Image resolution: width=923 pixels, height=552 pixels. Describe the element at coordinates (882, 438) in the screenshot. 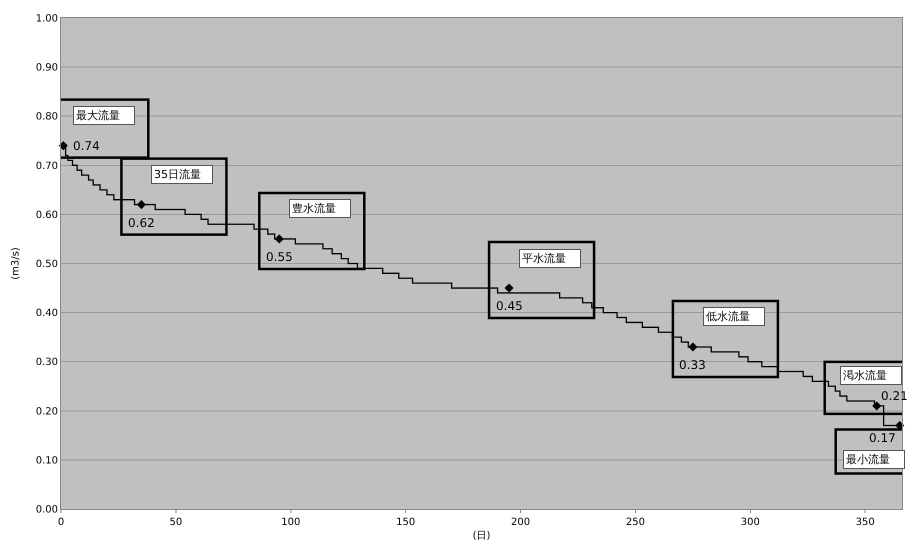

I see `data-label: 0.17` at that location.